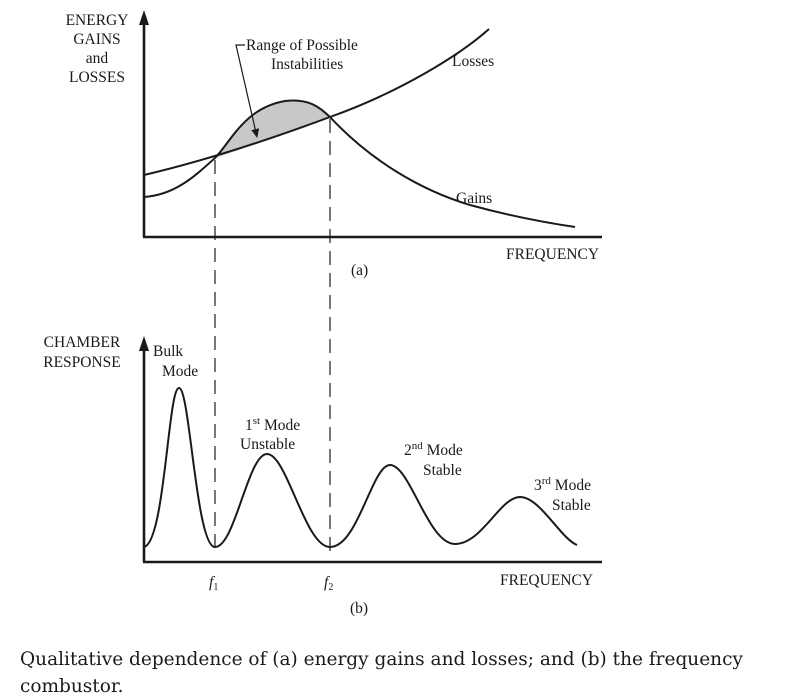 This screenshot has height=700, width=793. I want to click on range-annotation-line2: Instabilities, so click(307, 64).